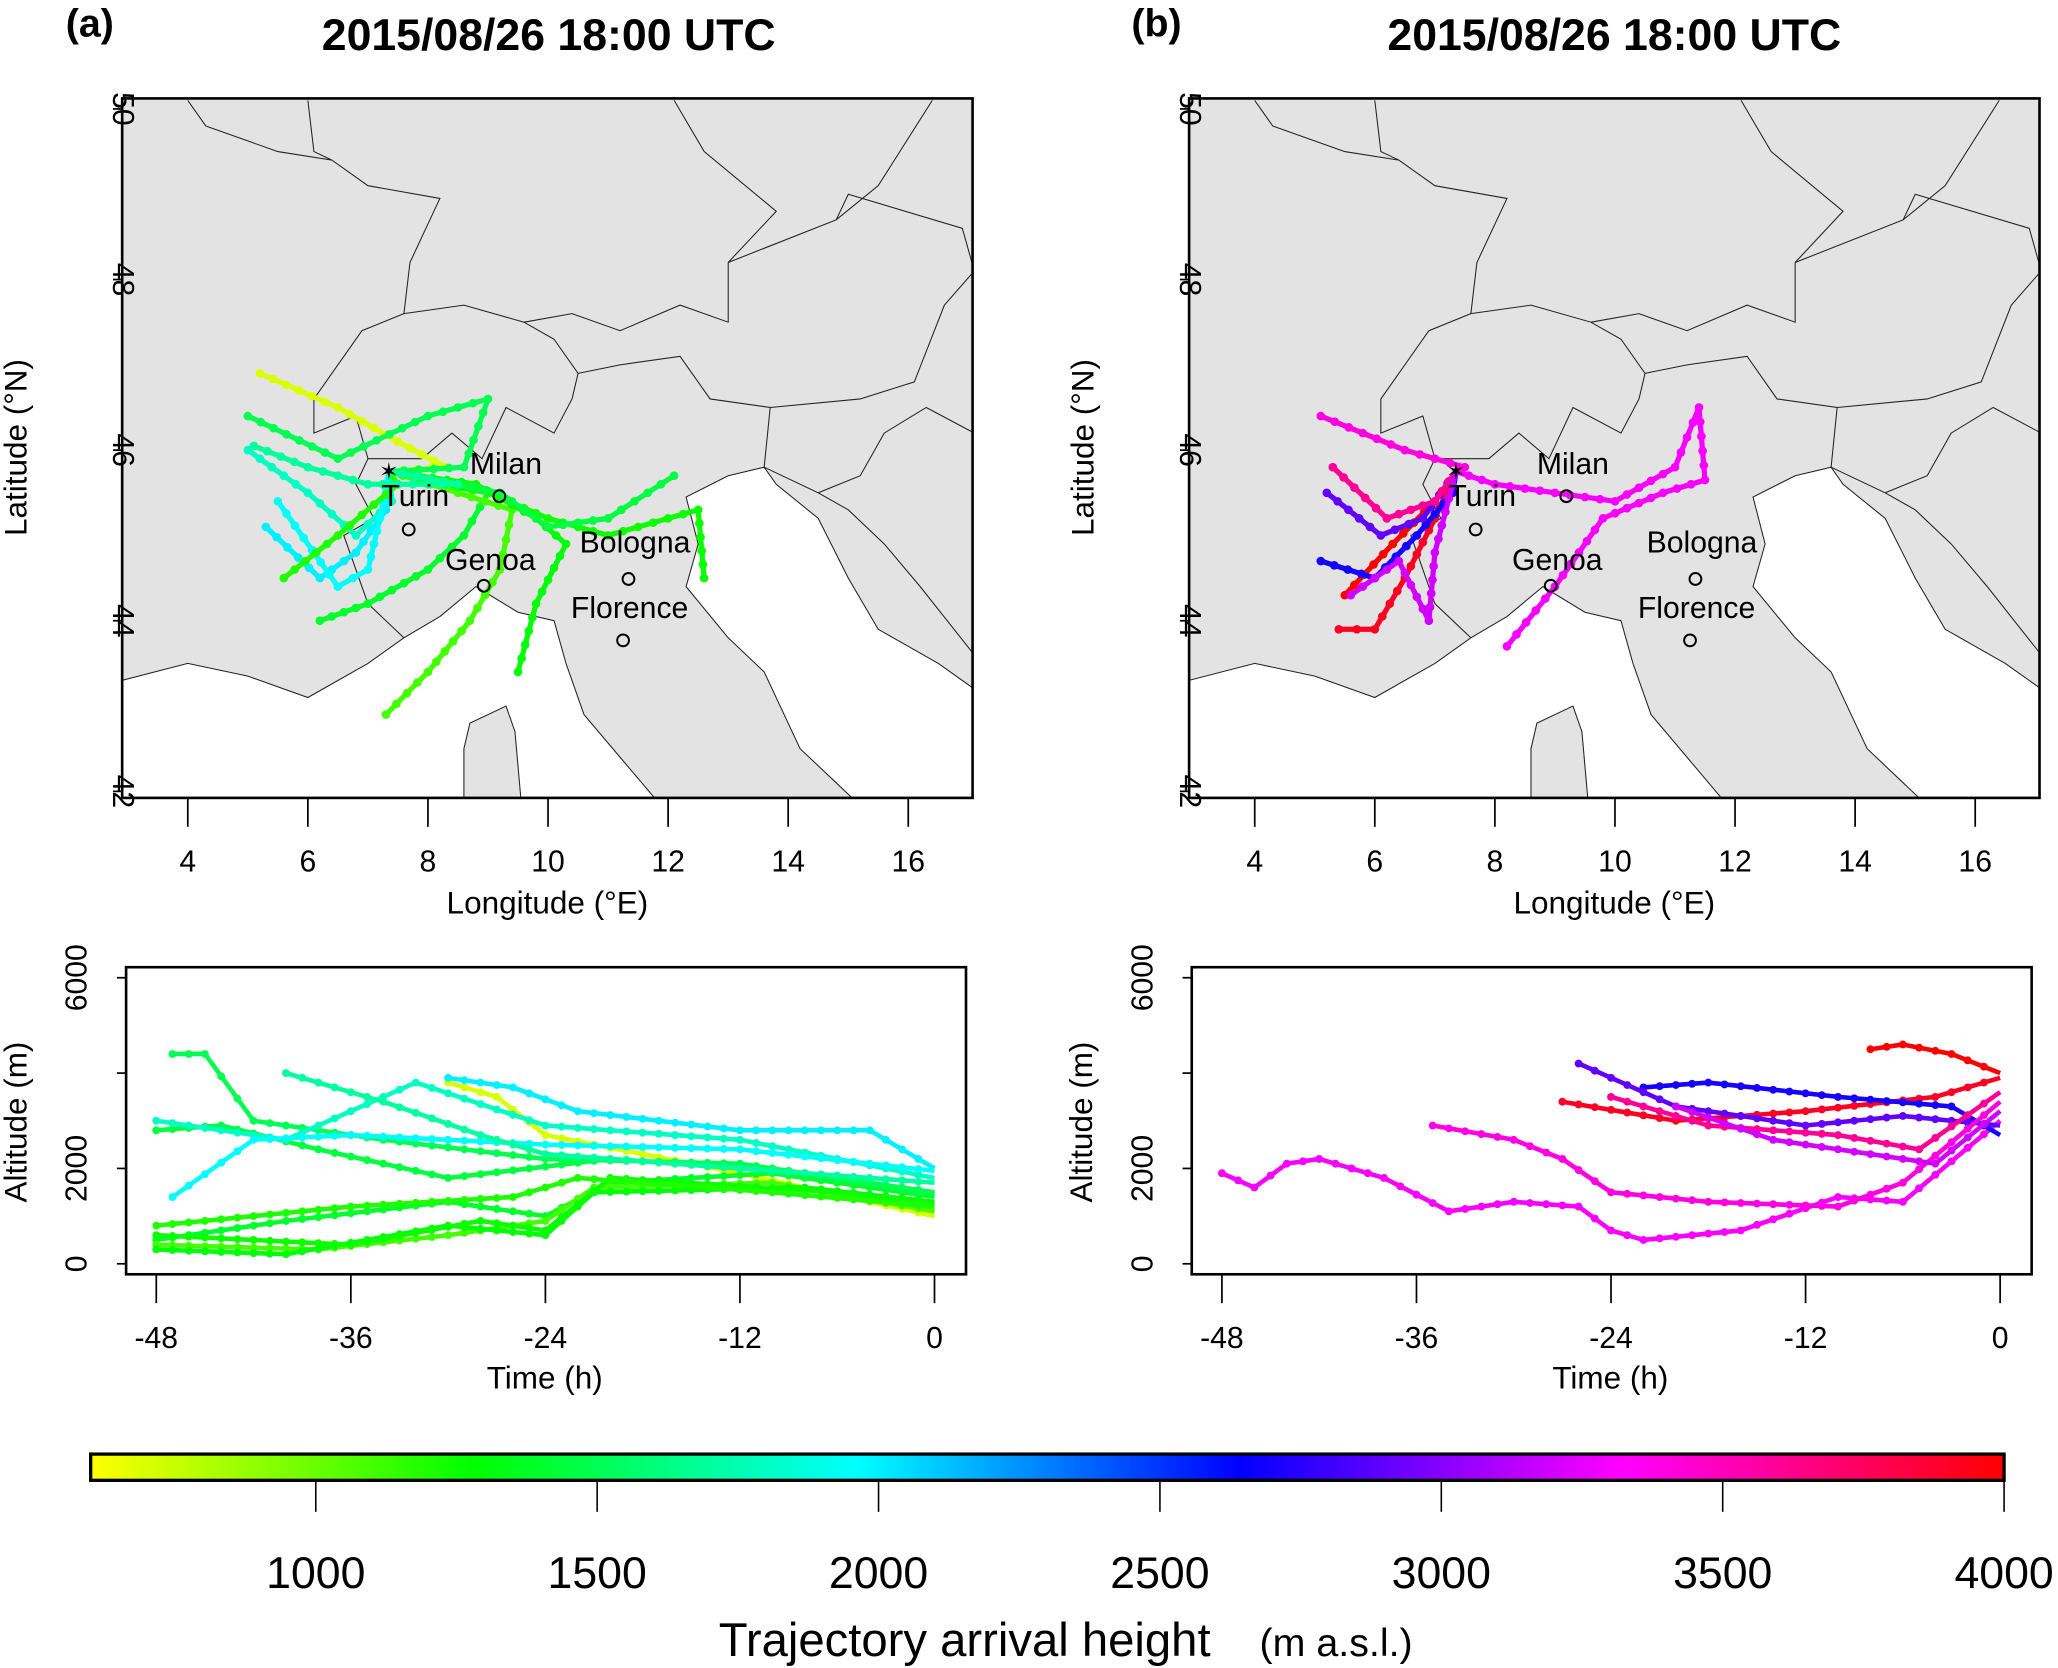  Describe the element at coordinates (549, 35) in the screenshot. I see `panel-a-title: 2015/08/26 18:00 UTC` at that location.